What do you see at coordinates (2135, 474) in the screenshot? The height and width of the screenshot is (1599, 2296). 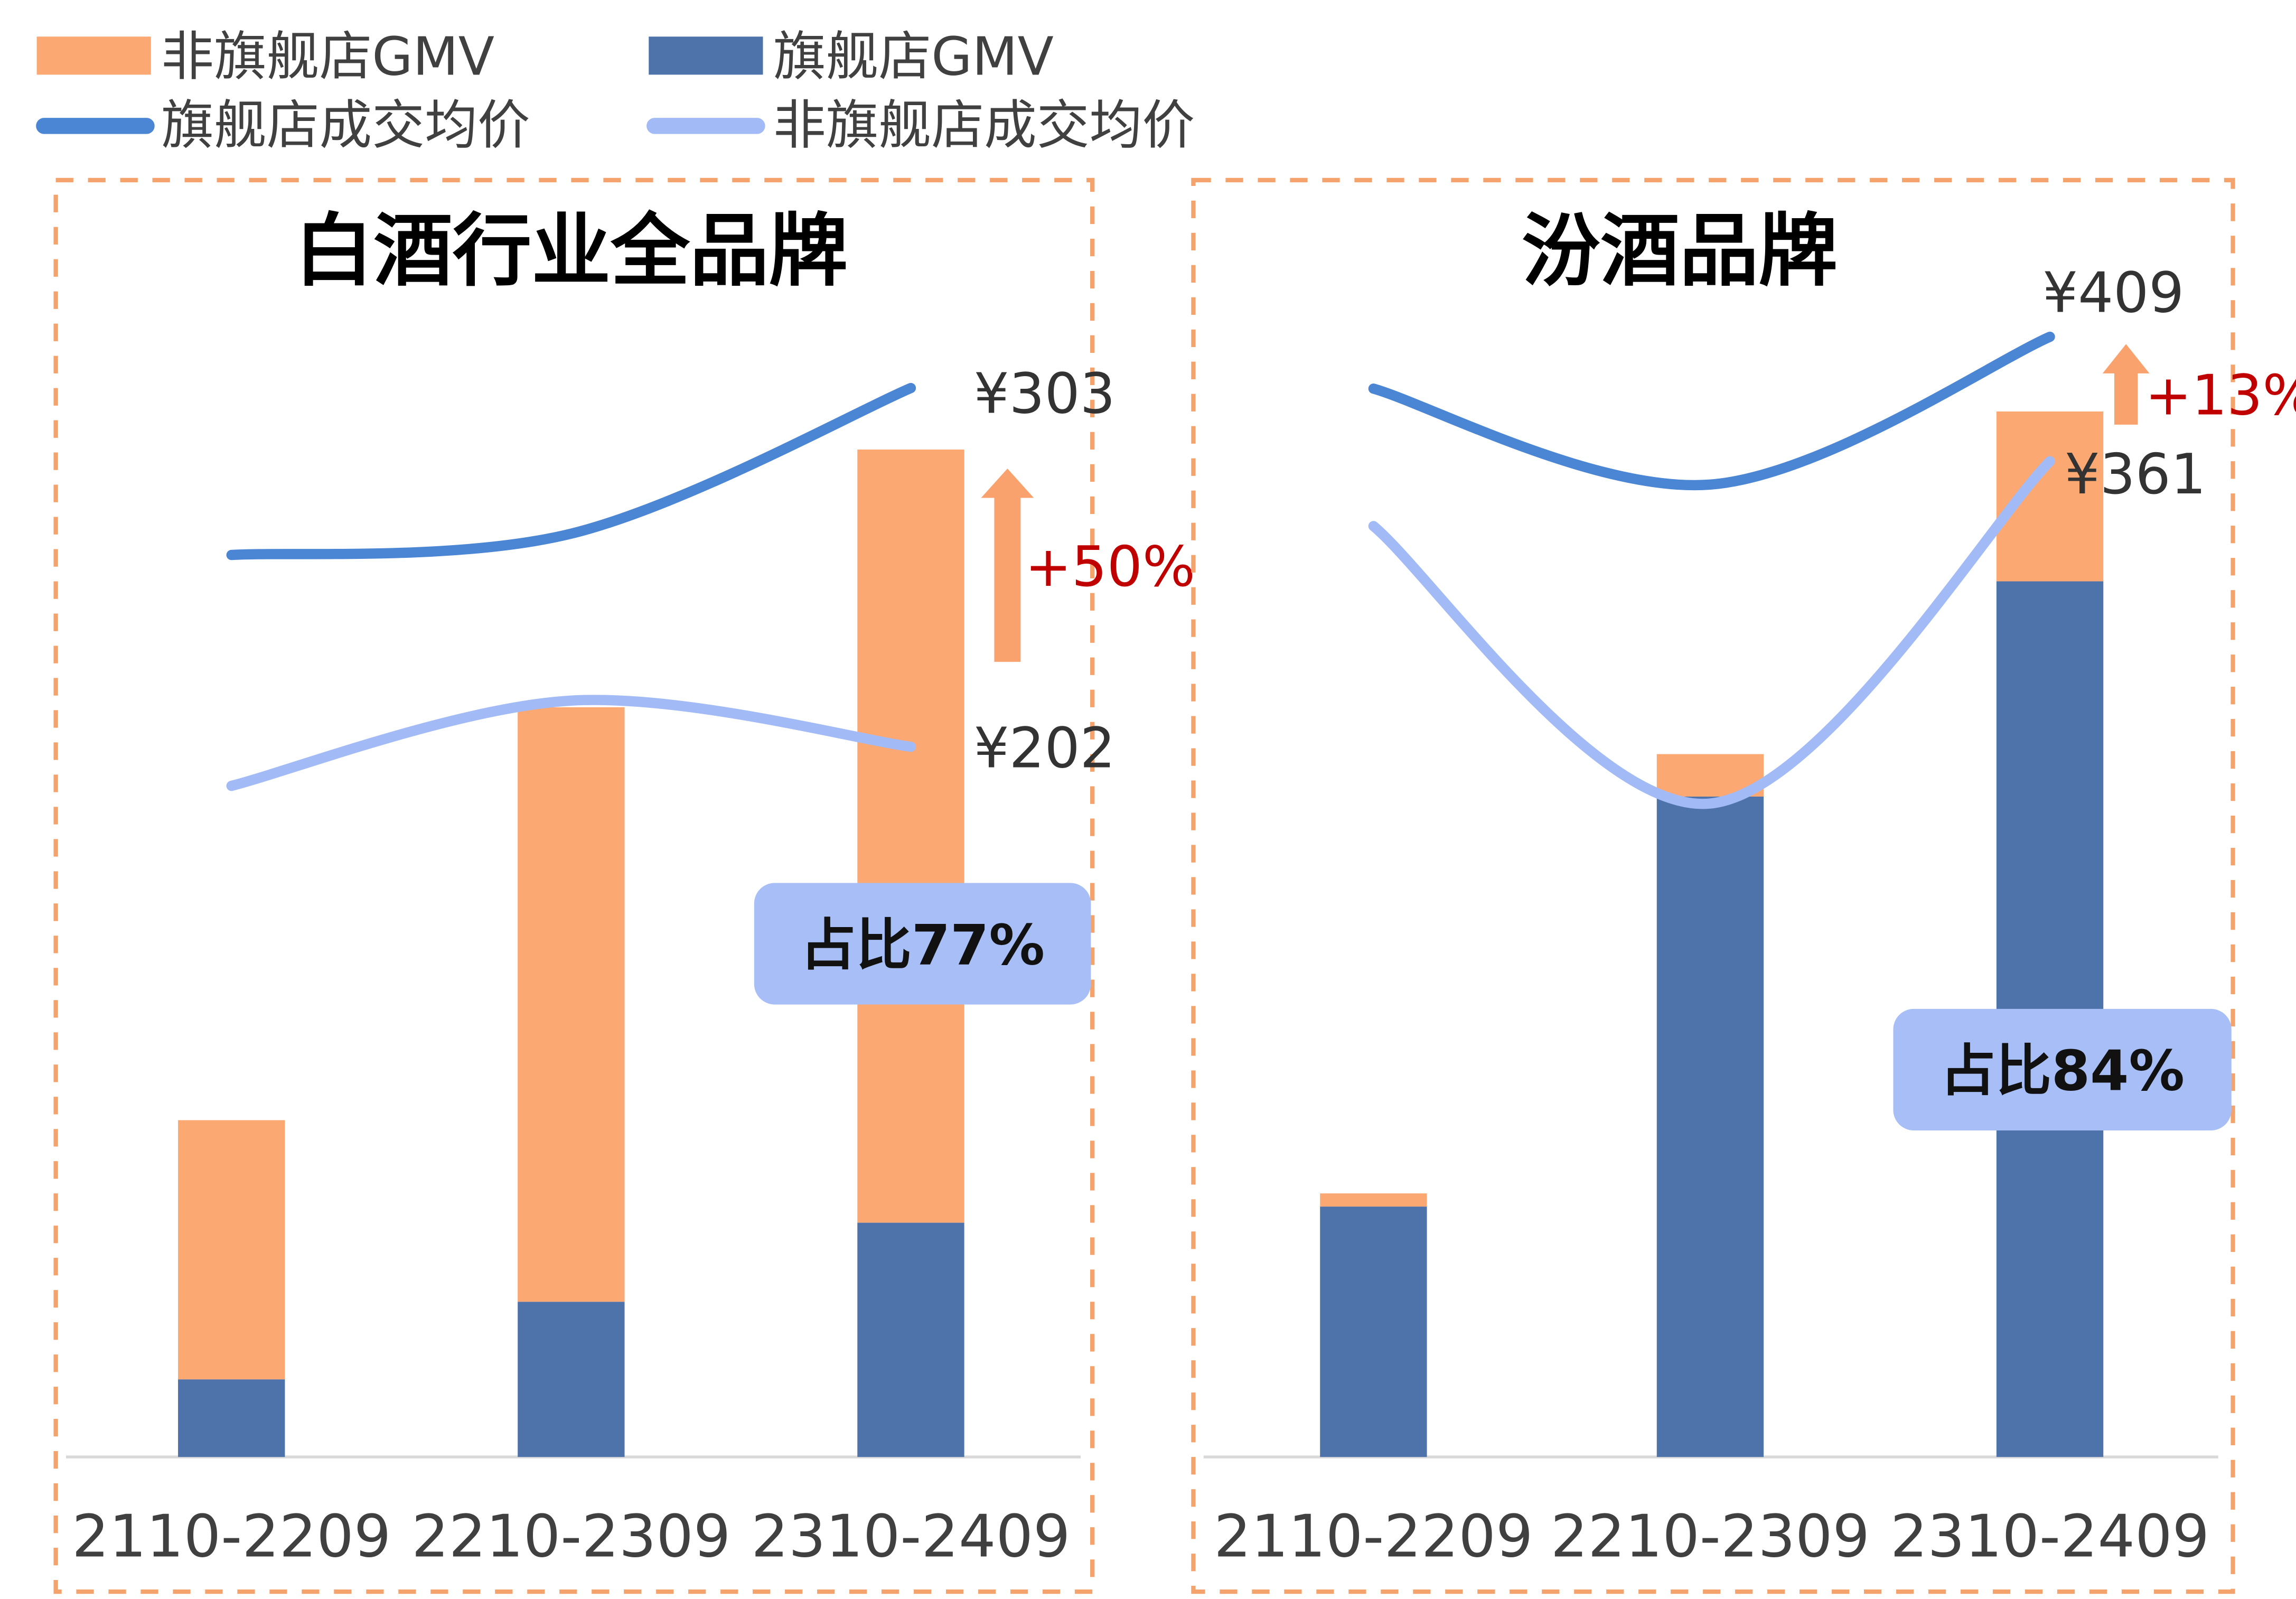 I see `price-label-nonflag: ¥361` at bounding box center [2135, 474].